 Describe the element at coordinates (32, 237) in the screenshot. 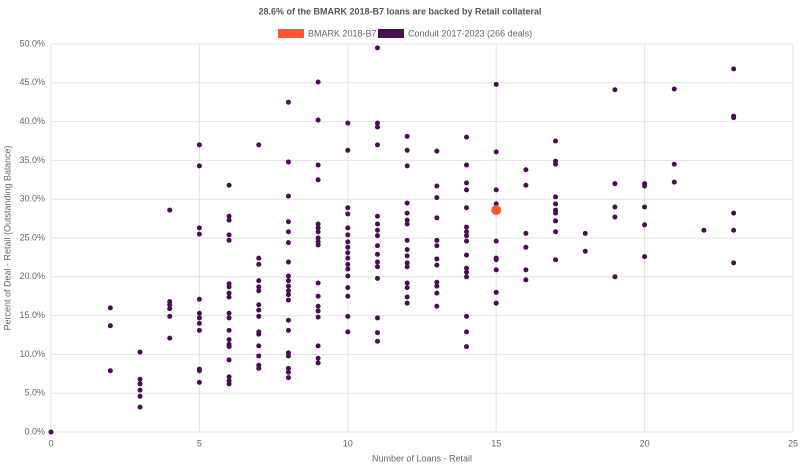

I see `y-tick-label: 25.0%` at that location.